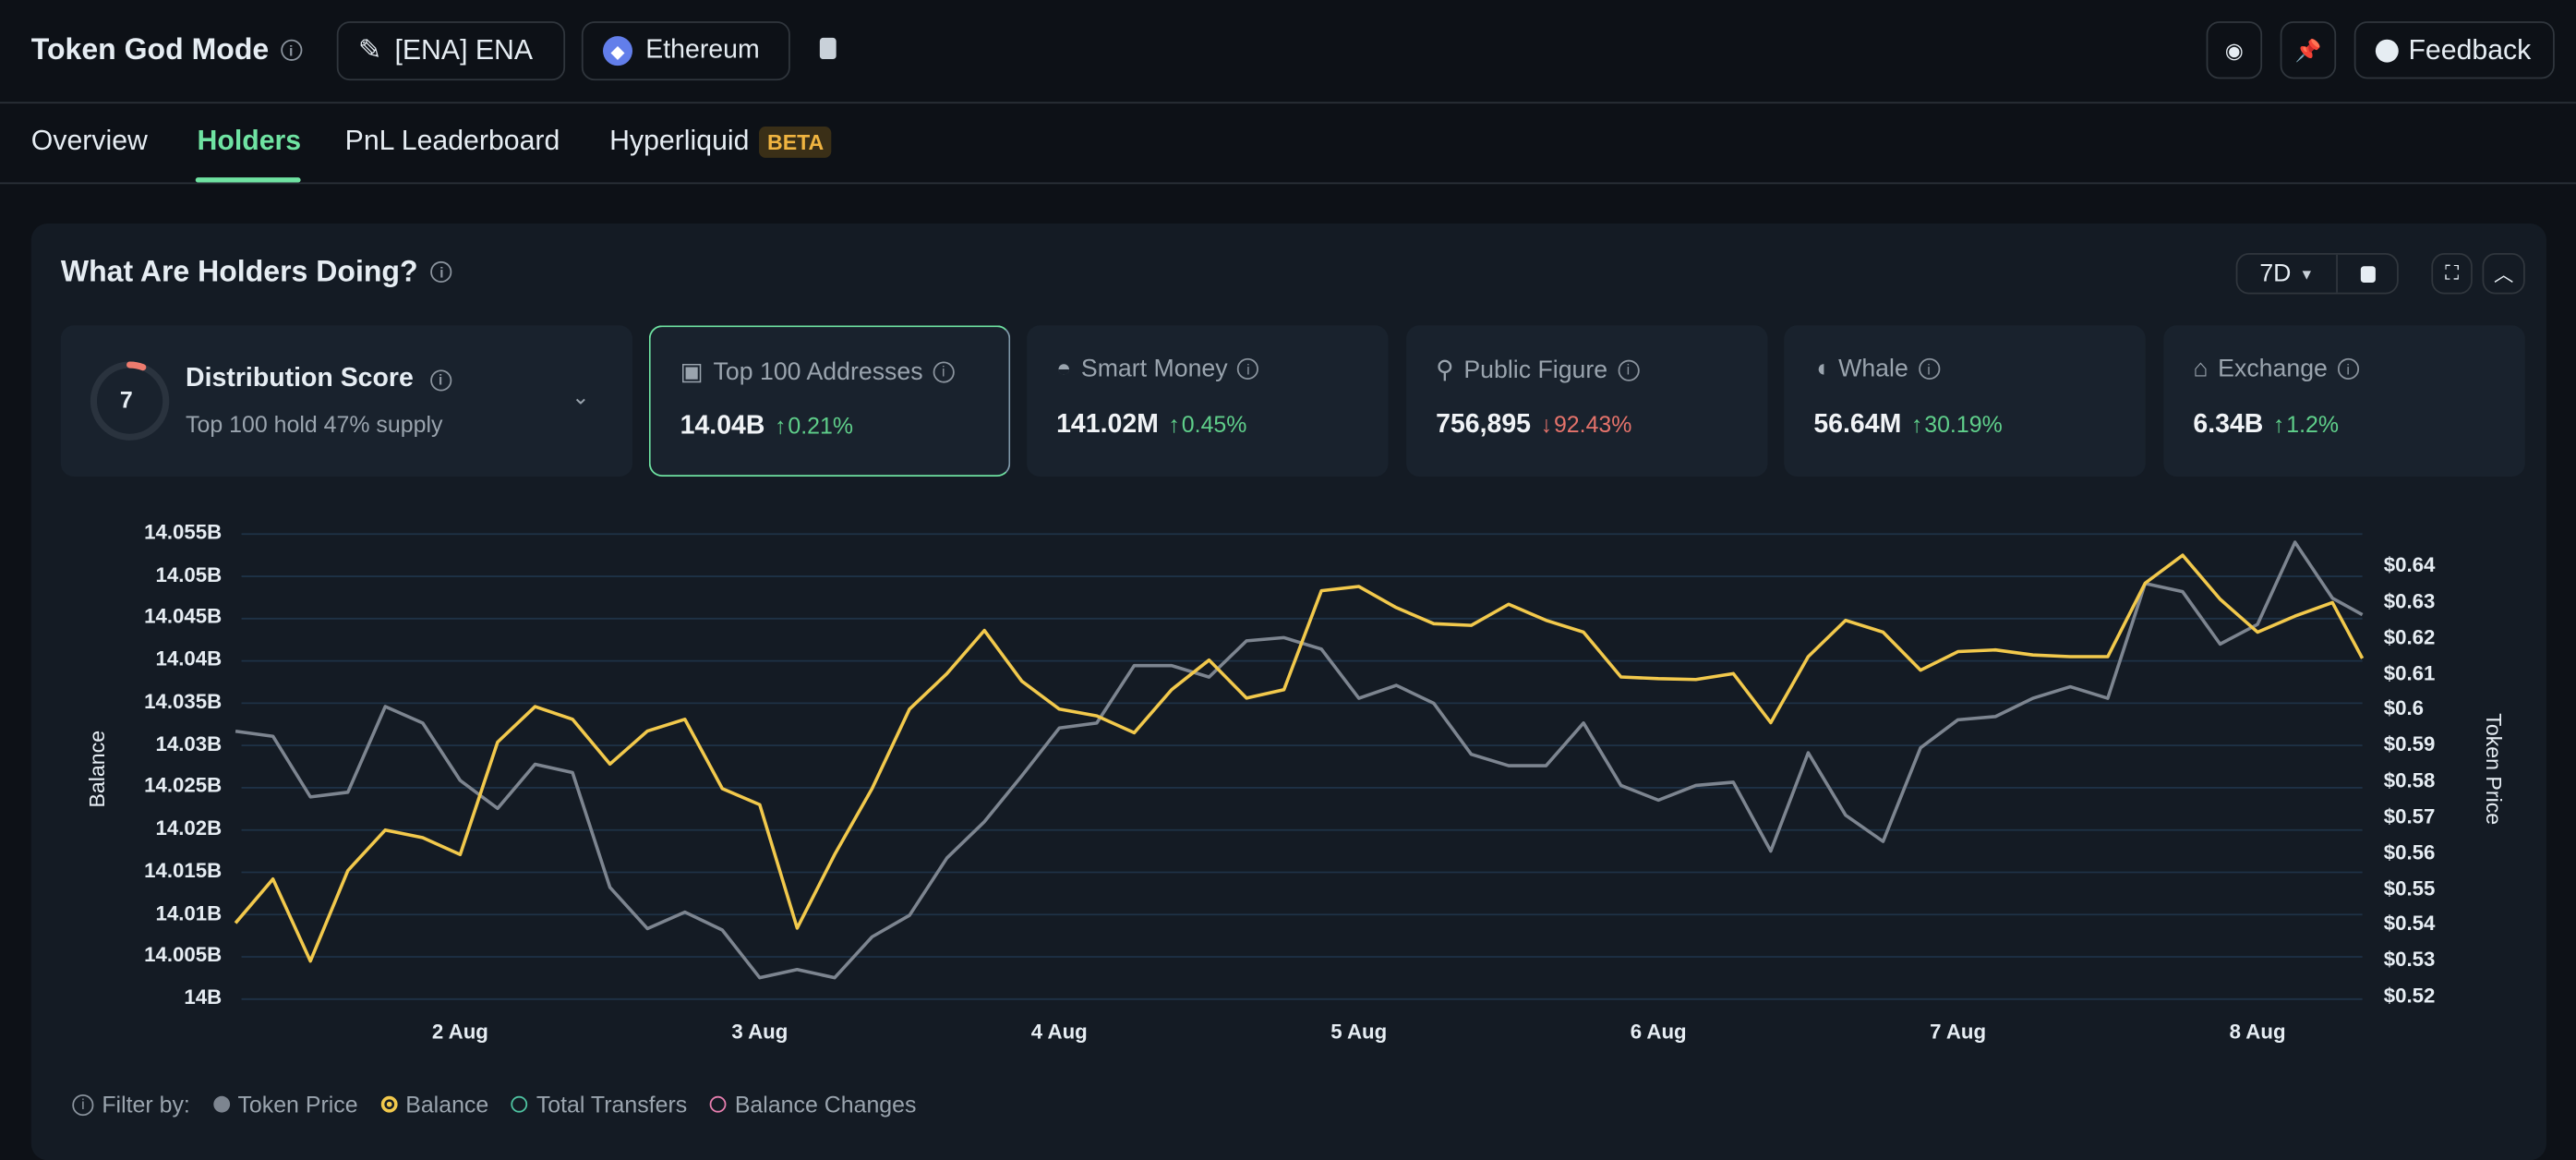  What do you see at coordinates (2409, 924) in the screenshot?
I see `y2-tick-label: $0.54` at bounding box center [2409, 924].